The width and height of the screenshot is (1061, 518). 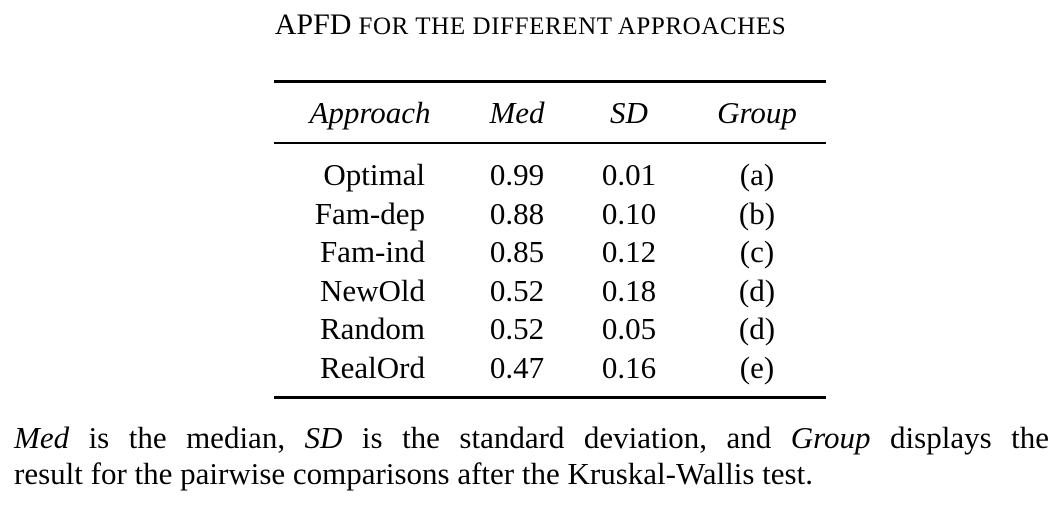 What do you see at coordinates (372, 290) in the screenshot?
I see `cell-approach: NewOld` at bounding box center [372, 290].